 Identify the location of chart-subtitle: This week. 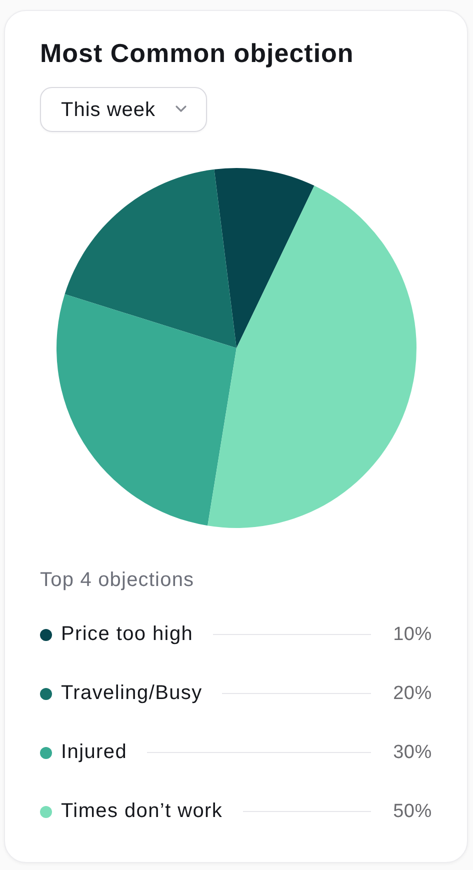
(108, 110).